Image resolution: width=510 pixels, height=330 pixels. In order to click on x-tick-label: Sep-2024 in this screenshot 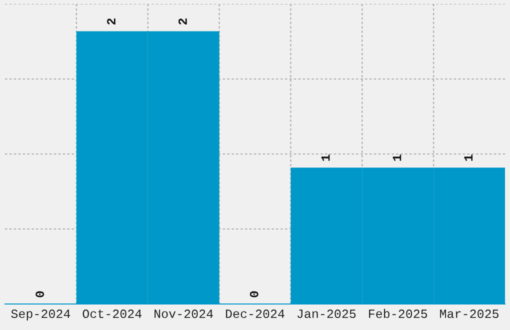, I will do `click(40, 315)`.